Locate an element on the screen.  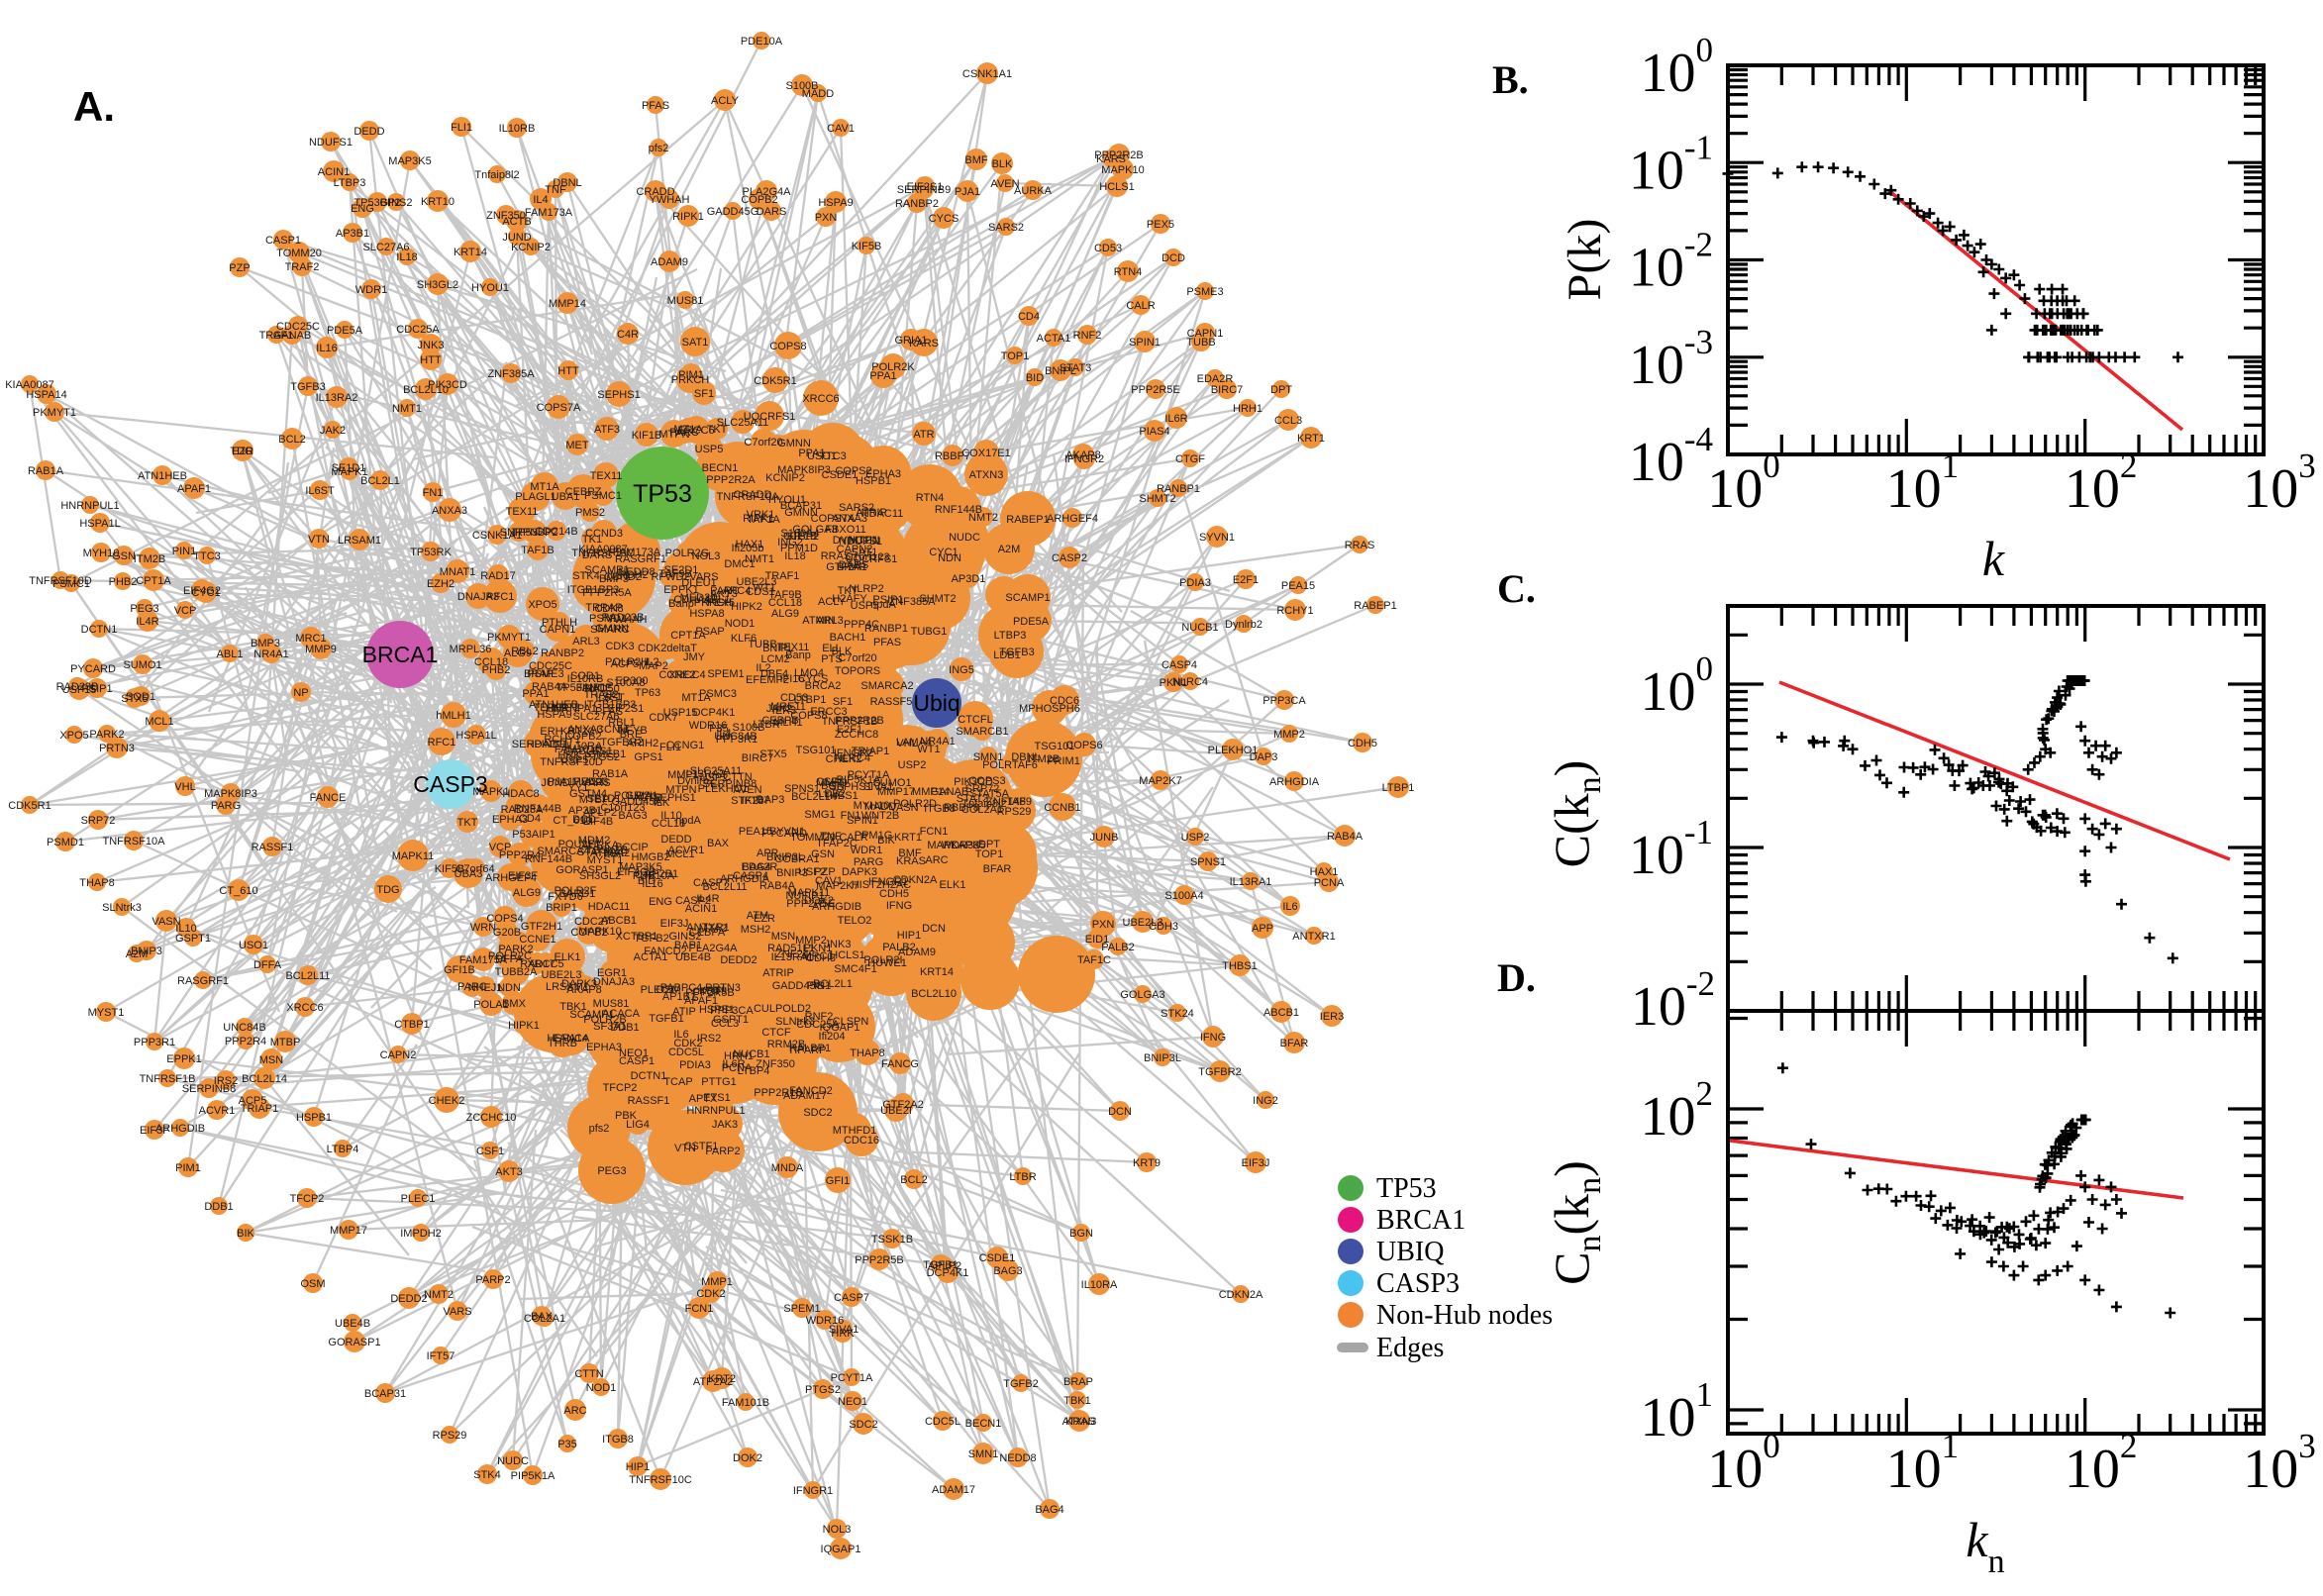
svg-text: DEDD is located at coordinates (369, 132).